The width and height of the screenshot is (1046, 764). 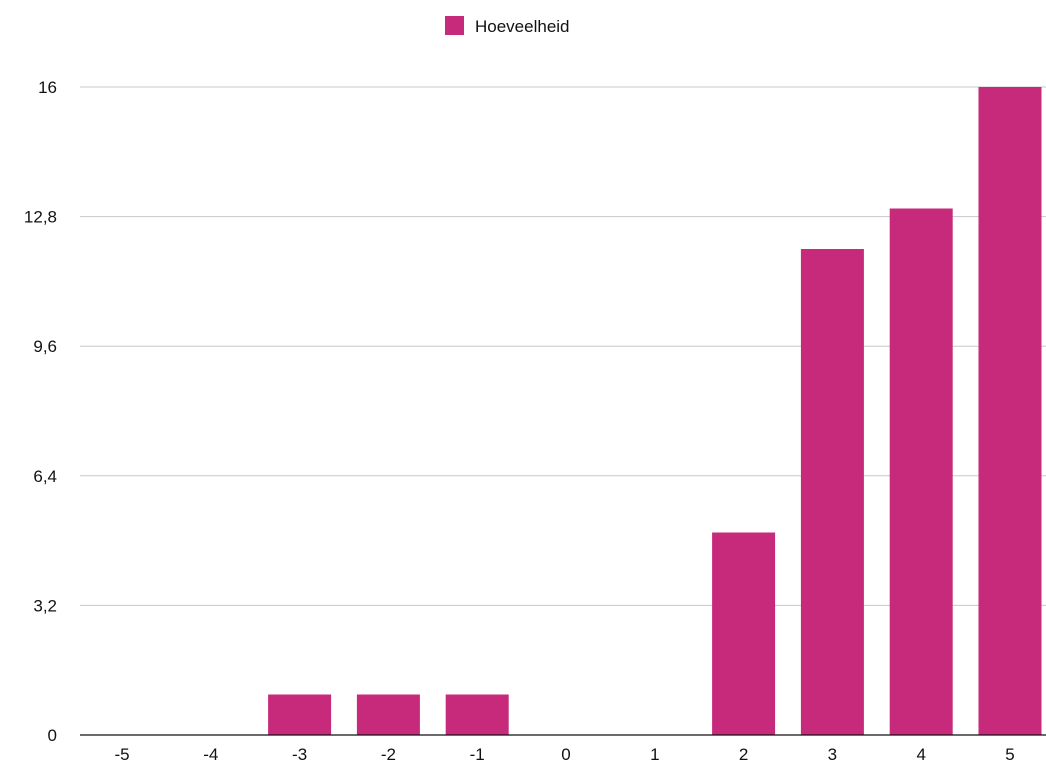 I want to click on x-tick-label: 2, so click(x=743, y=754).